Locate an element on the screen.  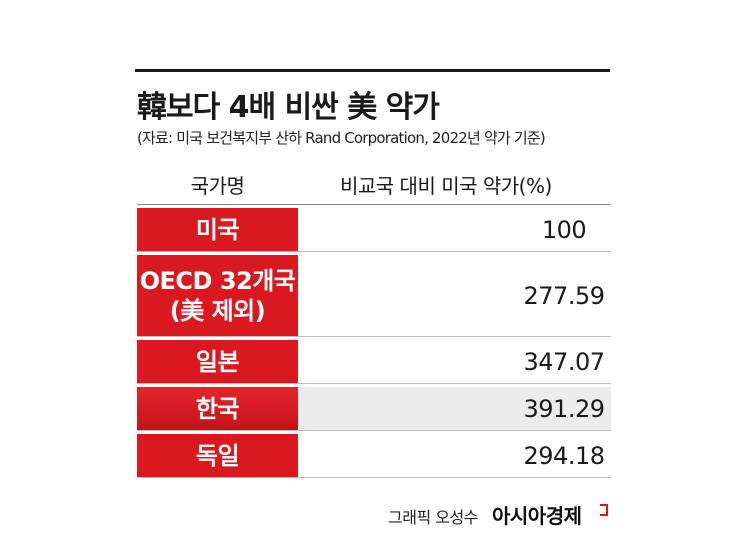
value-cell: 100 is located at coordinates (454, 229).